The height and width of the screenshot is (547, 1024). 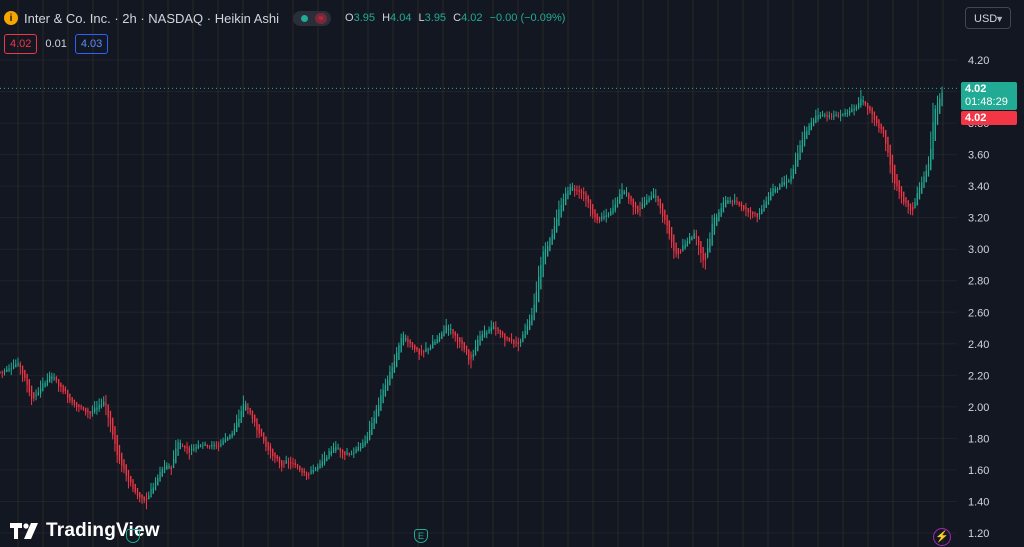 I want to click on y-axis-tick-label: 1.60, so click(x=978, y=471).